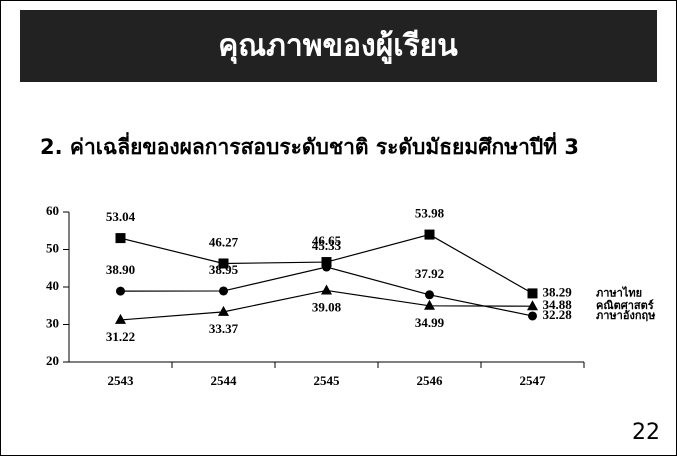 The height and width of the screenshot is (456, 677). I want to click on y-tick-label: 20, so click(52, 360).